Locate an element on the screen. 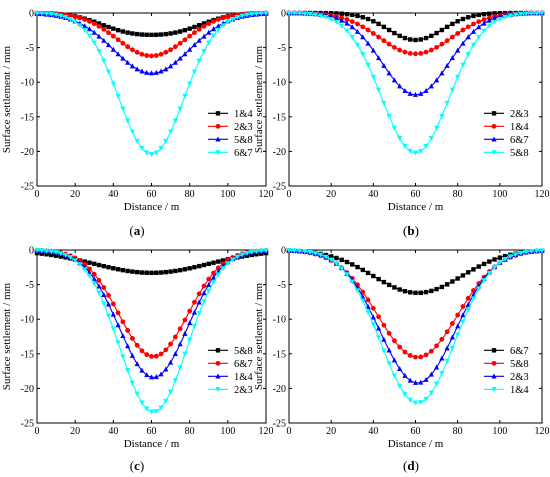  legend-entry: 1&4 is located at coordinates (519, 127).